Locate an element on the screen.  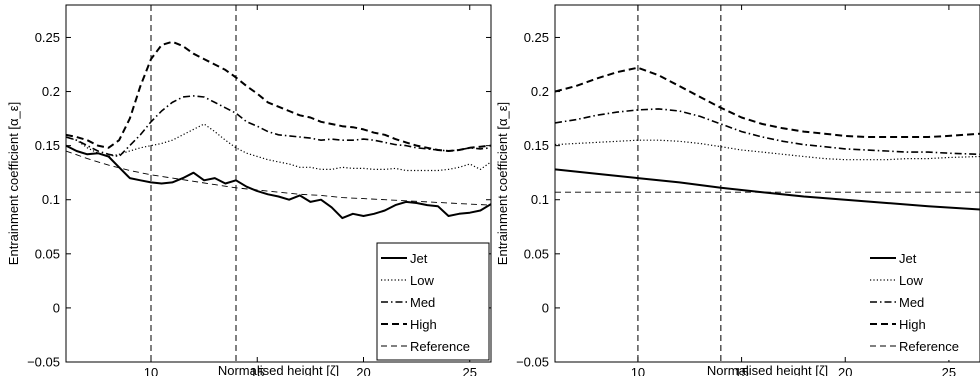
series-line-reference is located at coordinates (278, 178).